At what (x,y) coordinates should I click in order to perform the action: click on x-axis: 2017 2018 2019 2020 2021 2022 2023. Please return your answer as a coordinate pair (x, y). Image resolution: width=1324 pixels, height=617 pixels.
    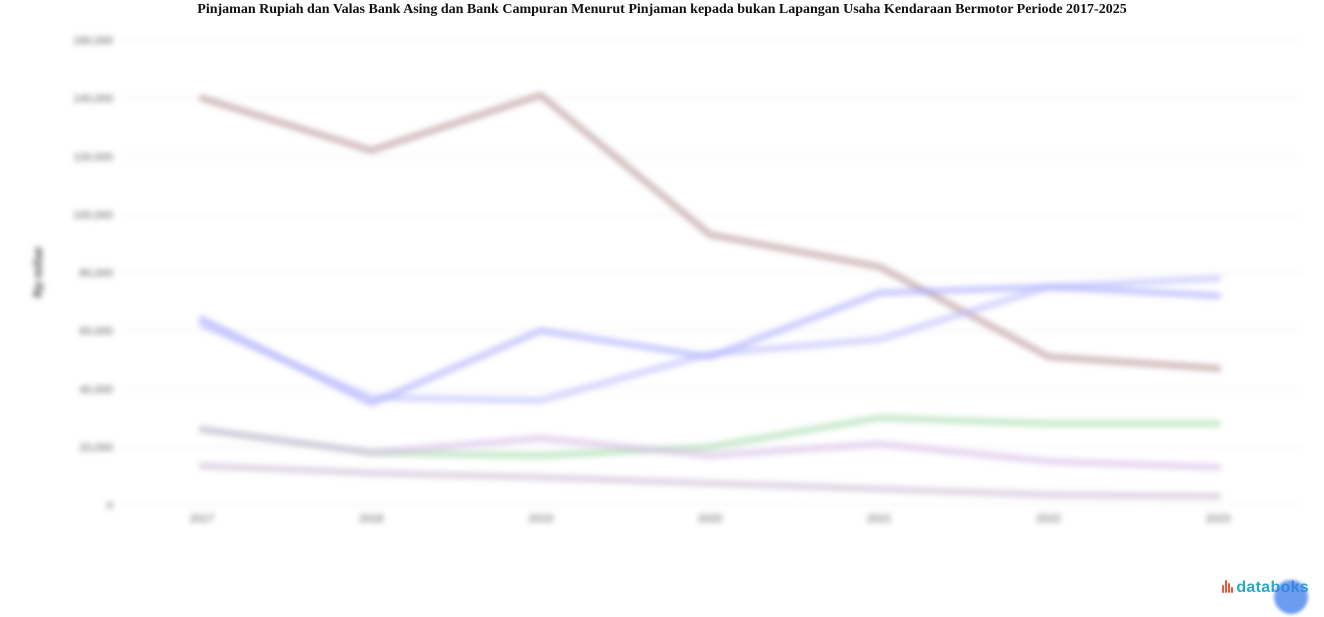
    Looking at the image, I should click on (710, 519).